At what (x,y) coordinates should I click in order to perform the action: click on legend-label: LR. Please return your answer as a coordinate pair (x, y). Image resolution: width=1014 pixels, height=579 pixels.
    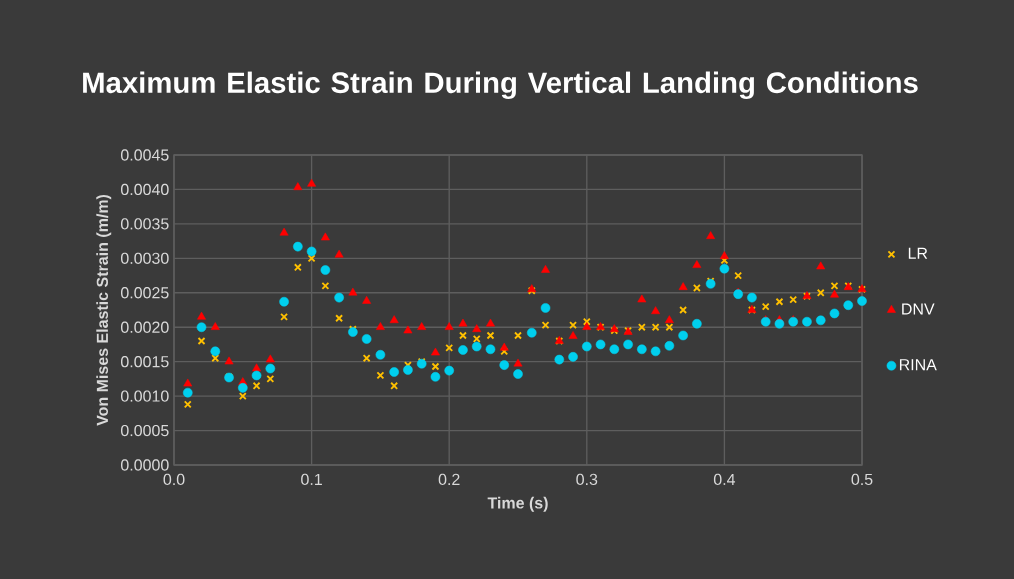
    Looking at the image, I should click on (918, 253).